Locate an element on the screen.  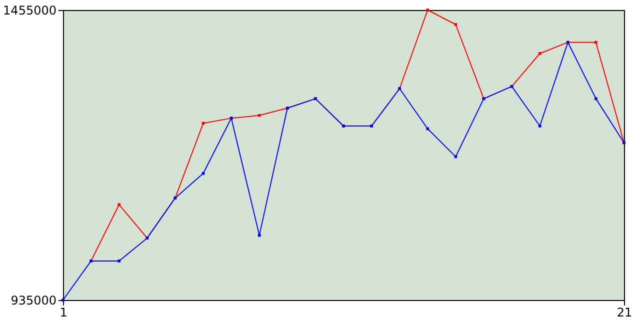
y-tick-label: 1455000 is located at coordinates (29, 11).